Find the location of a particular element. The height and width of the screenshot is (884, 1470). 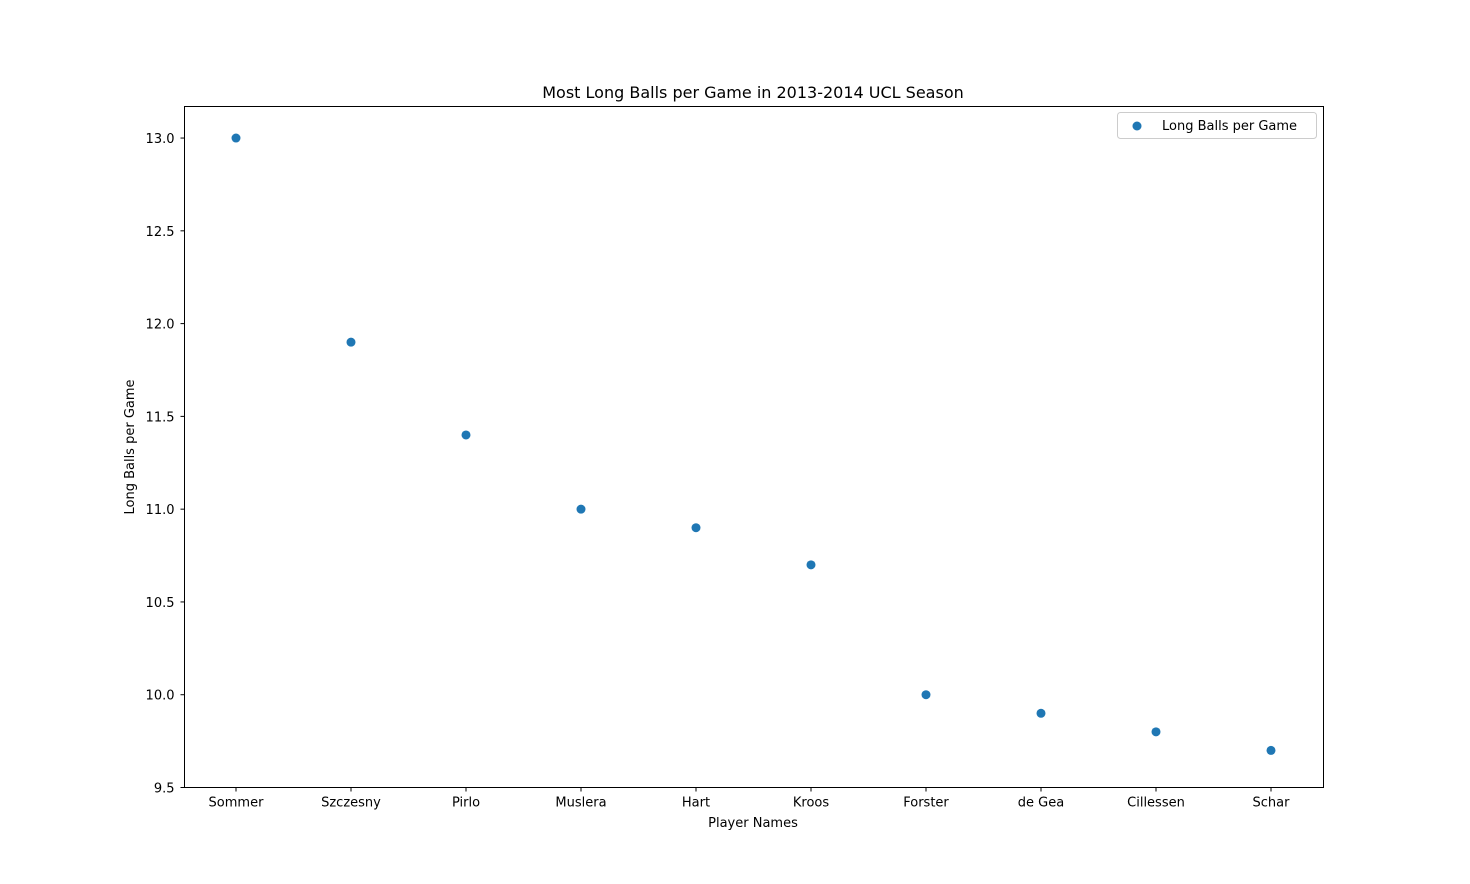

y-tick-label: 11.0 is located at coordinates (160, 510).